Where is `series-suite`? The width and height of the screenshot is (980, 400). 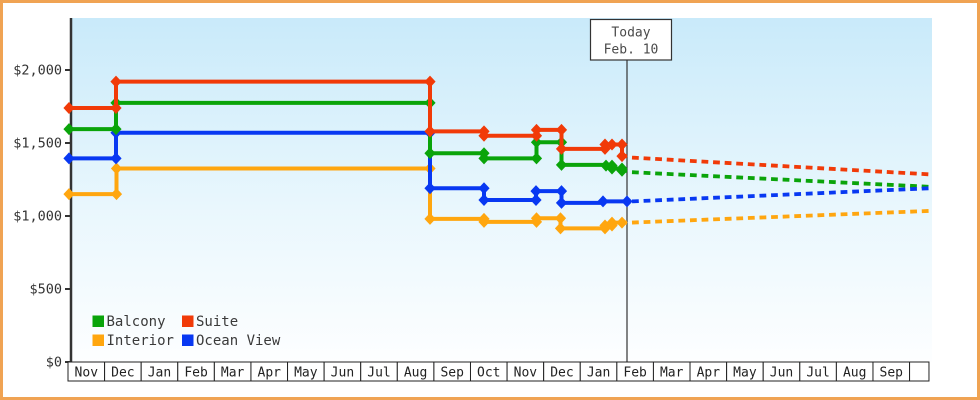
series-suite is located at coordinates (345, 119).